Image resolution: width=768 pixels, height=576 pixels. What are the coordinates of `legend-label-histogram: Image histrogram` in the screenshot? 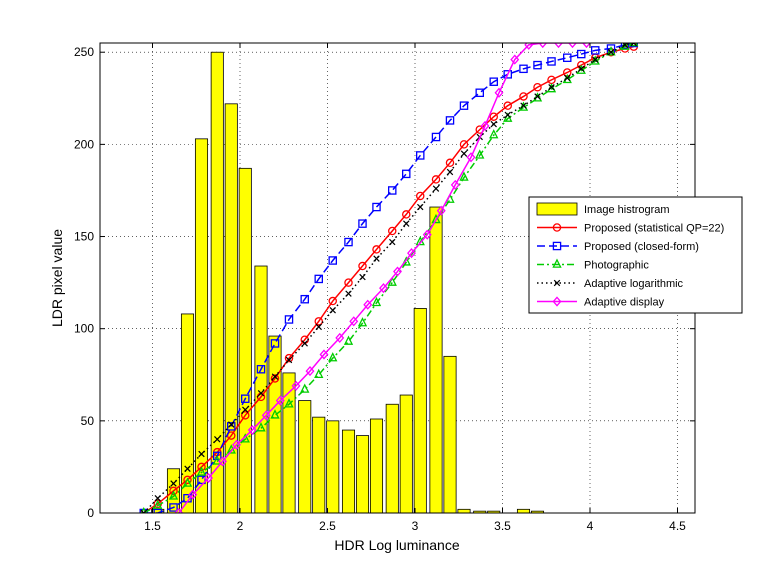 It's located at (627, 210).